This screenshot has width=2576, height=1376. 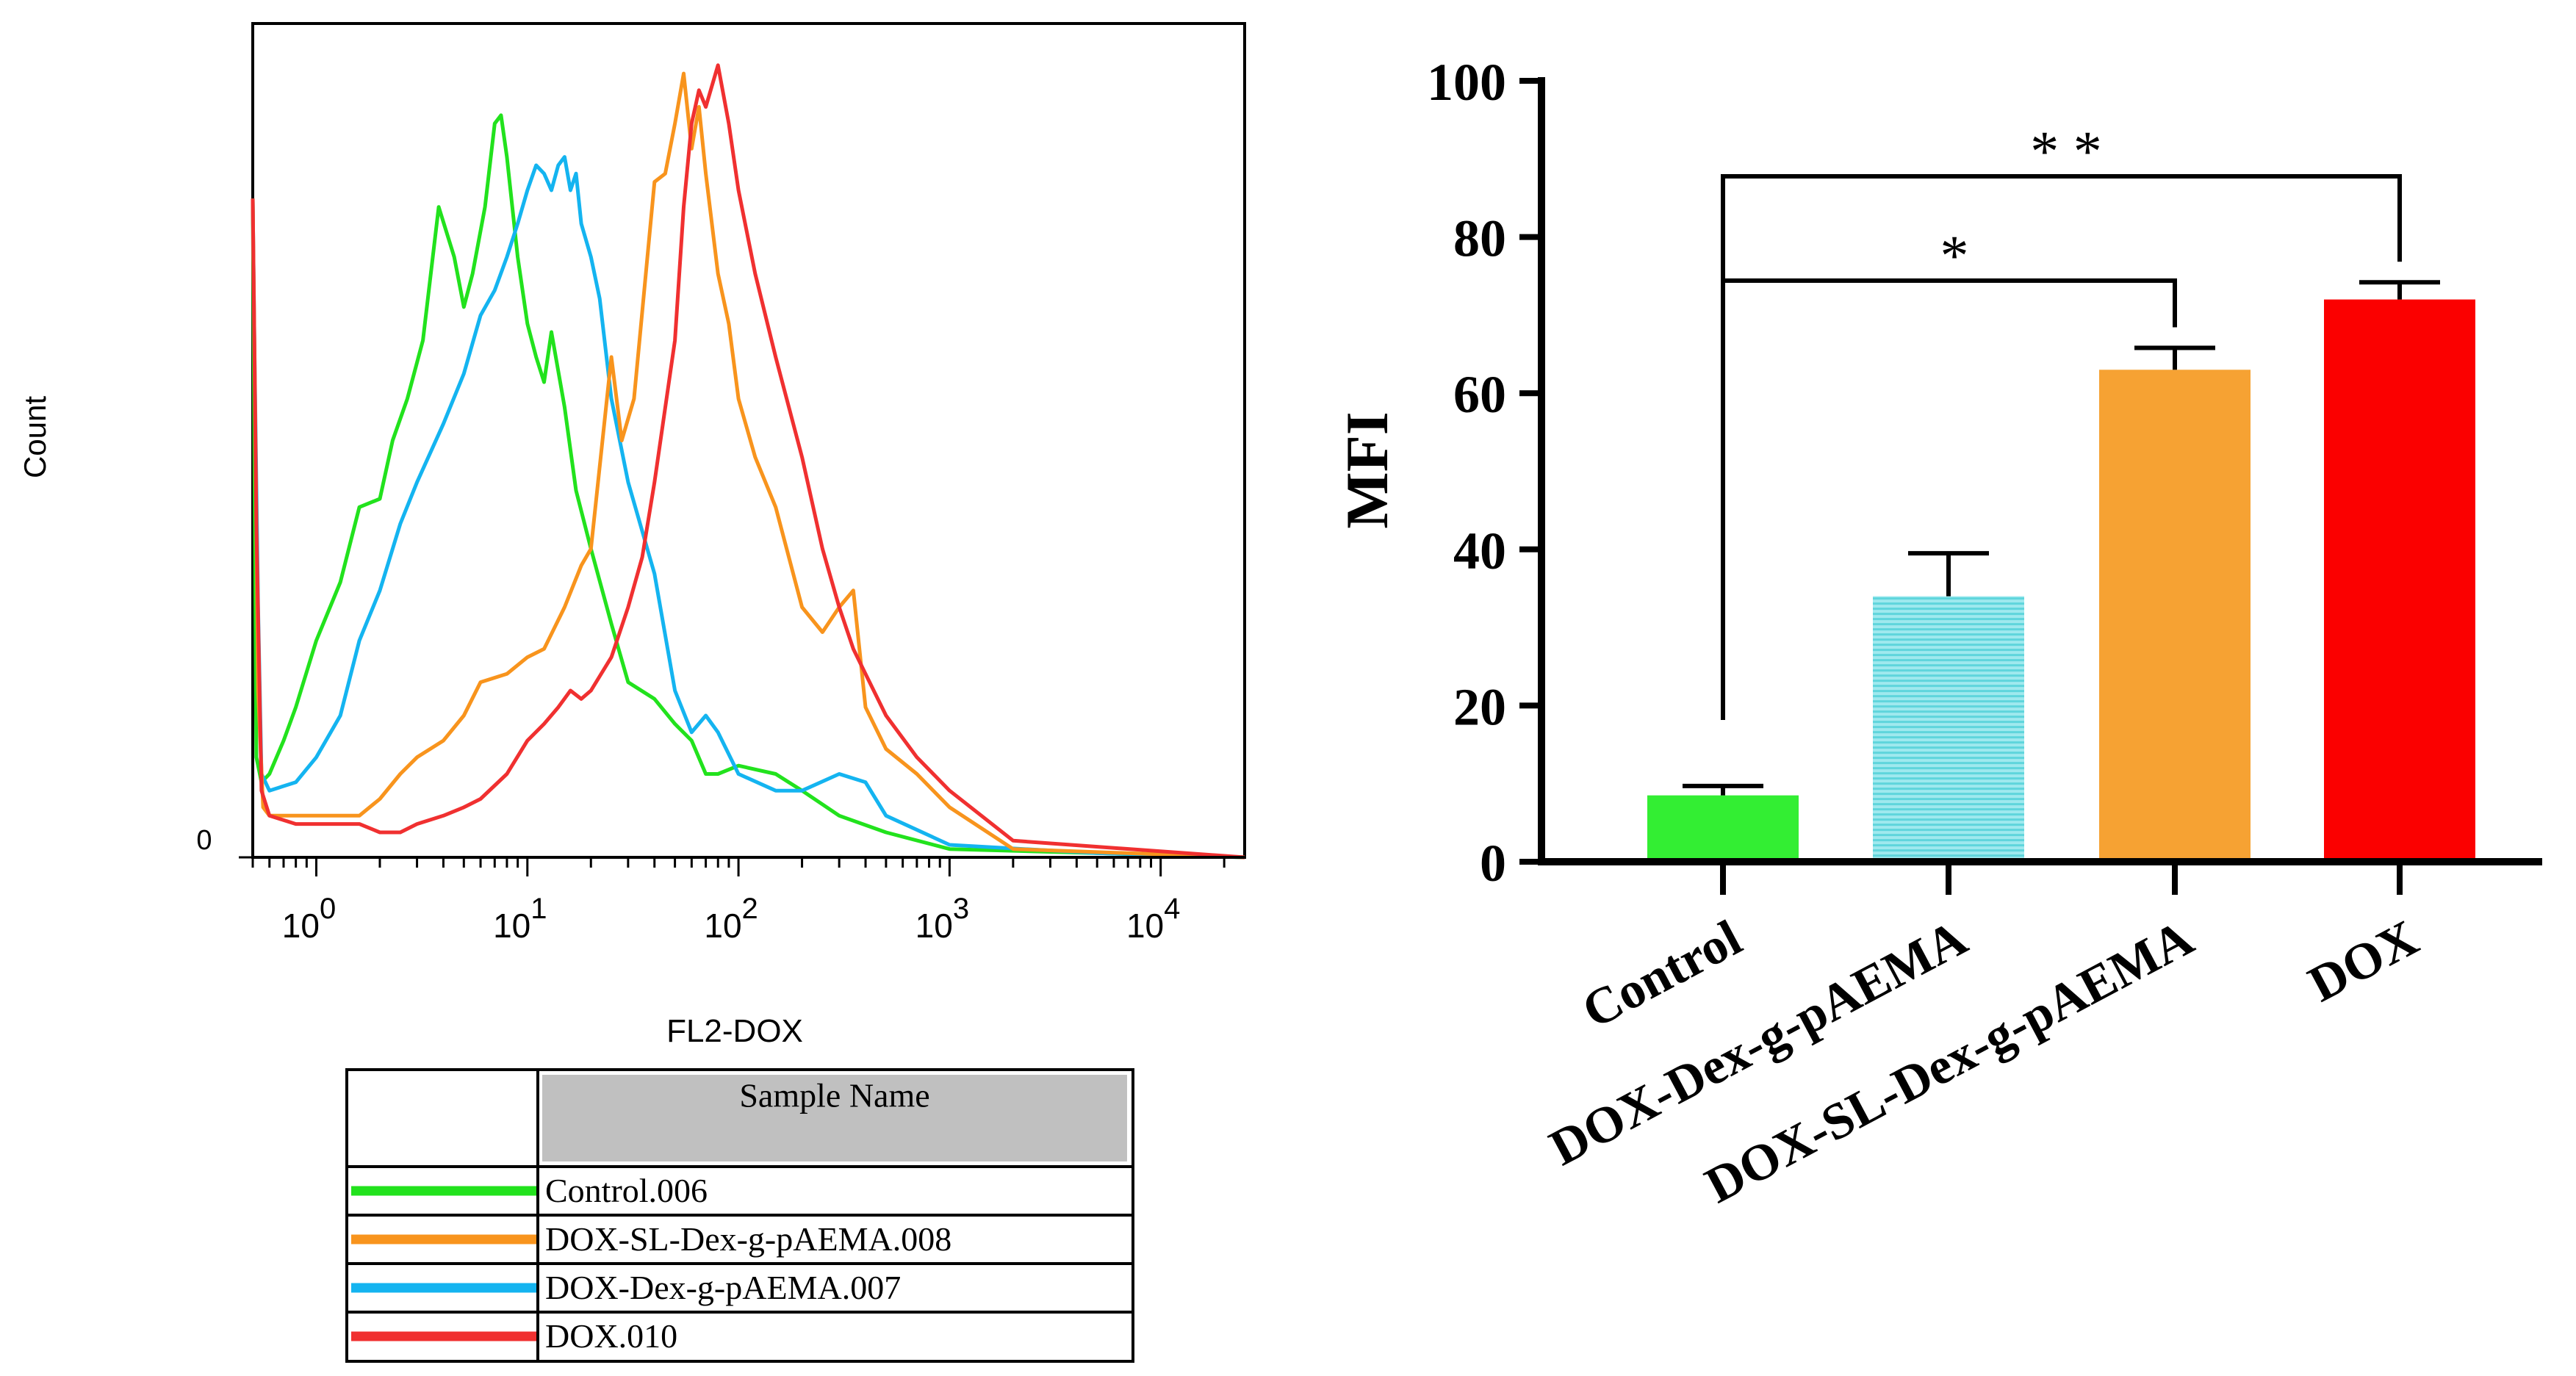 I want to click on histogram-x-tick-labels: 10⁰ 10¹ 10² 10³ 10⁴, so click(x=731, y=919).